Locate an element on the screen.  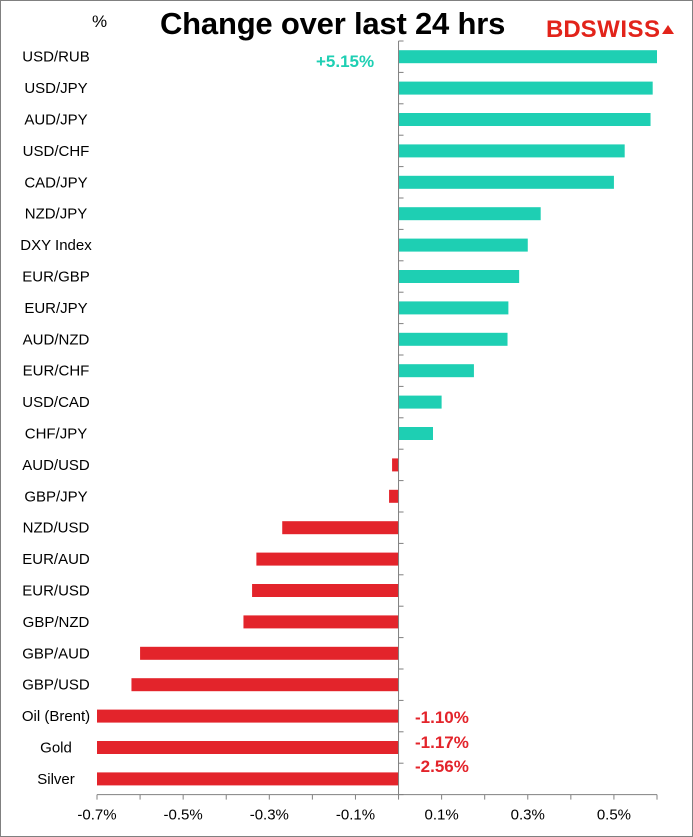
category-label-aud-jpy: AUD/JPY is located at coordinates (55, 120).